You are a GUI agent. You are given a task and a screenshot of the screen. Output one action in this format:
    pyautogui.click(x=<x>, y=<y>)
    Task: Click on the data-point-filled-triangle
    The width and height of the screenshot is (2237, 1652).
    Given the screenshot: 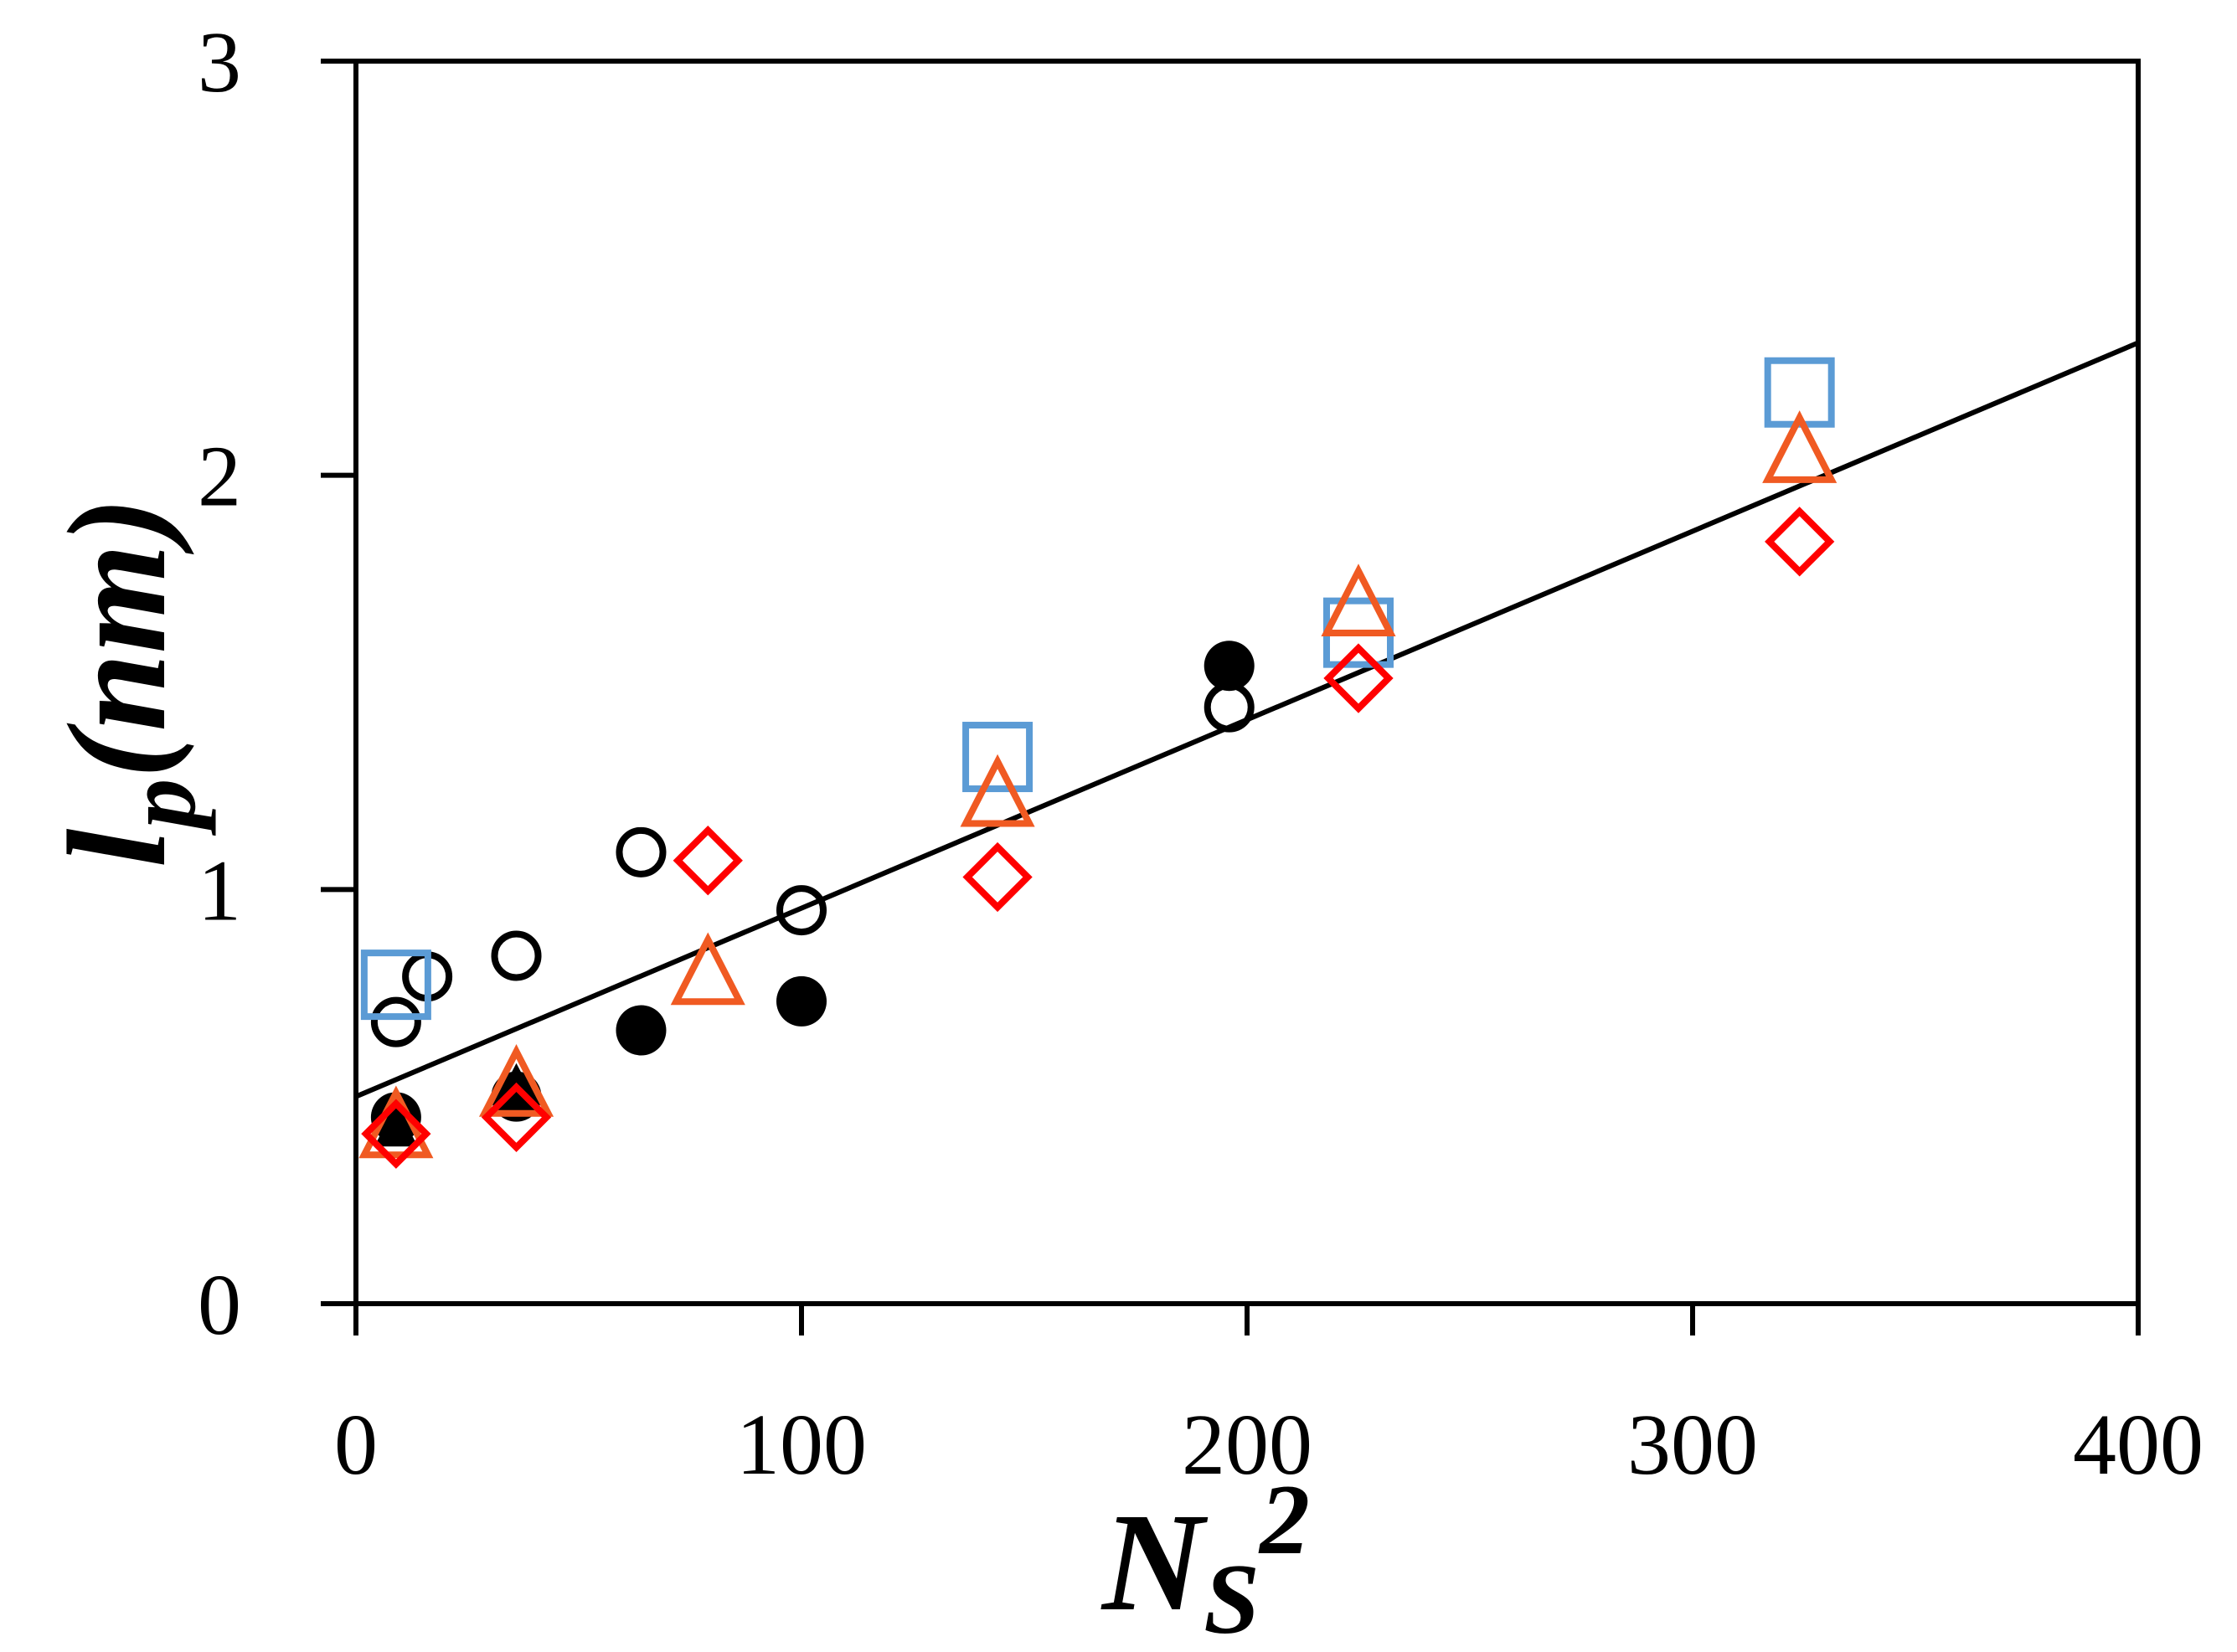 What is the action you would take?
    pyautogui.click(x=396, y=1126)
    